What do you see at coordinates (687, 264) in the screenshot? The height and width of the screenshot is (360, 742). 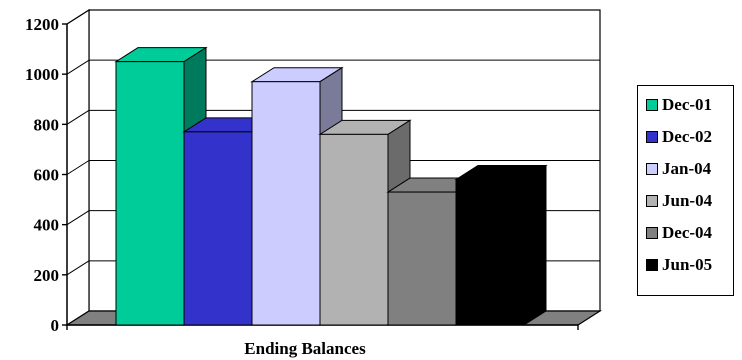 I see `legend-label: Jun-05` at bounding box center [687, 264].